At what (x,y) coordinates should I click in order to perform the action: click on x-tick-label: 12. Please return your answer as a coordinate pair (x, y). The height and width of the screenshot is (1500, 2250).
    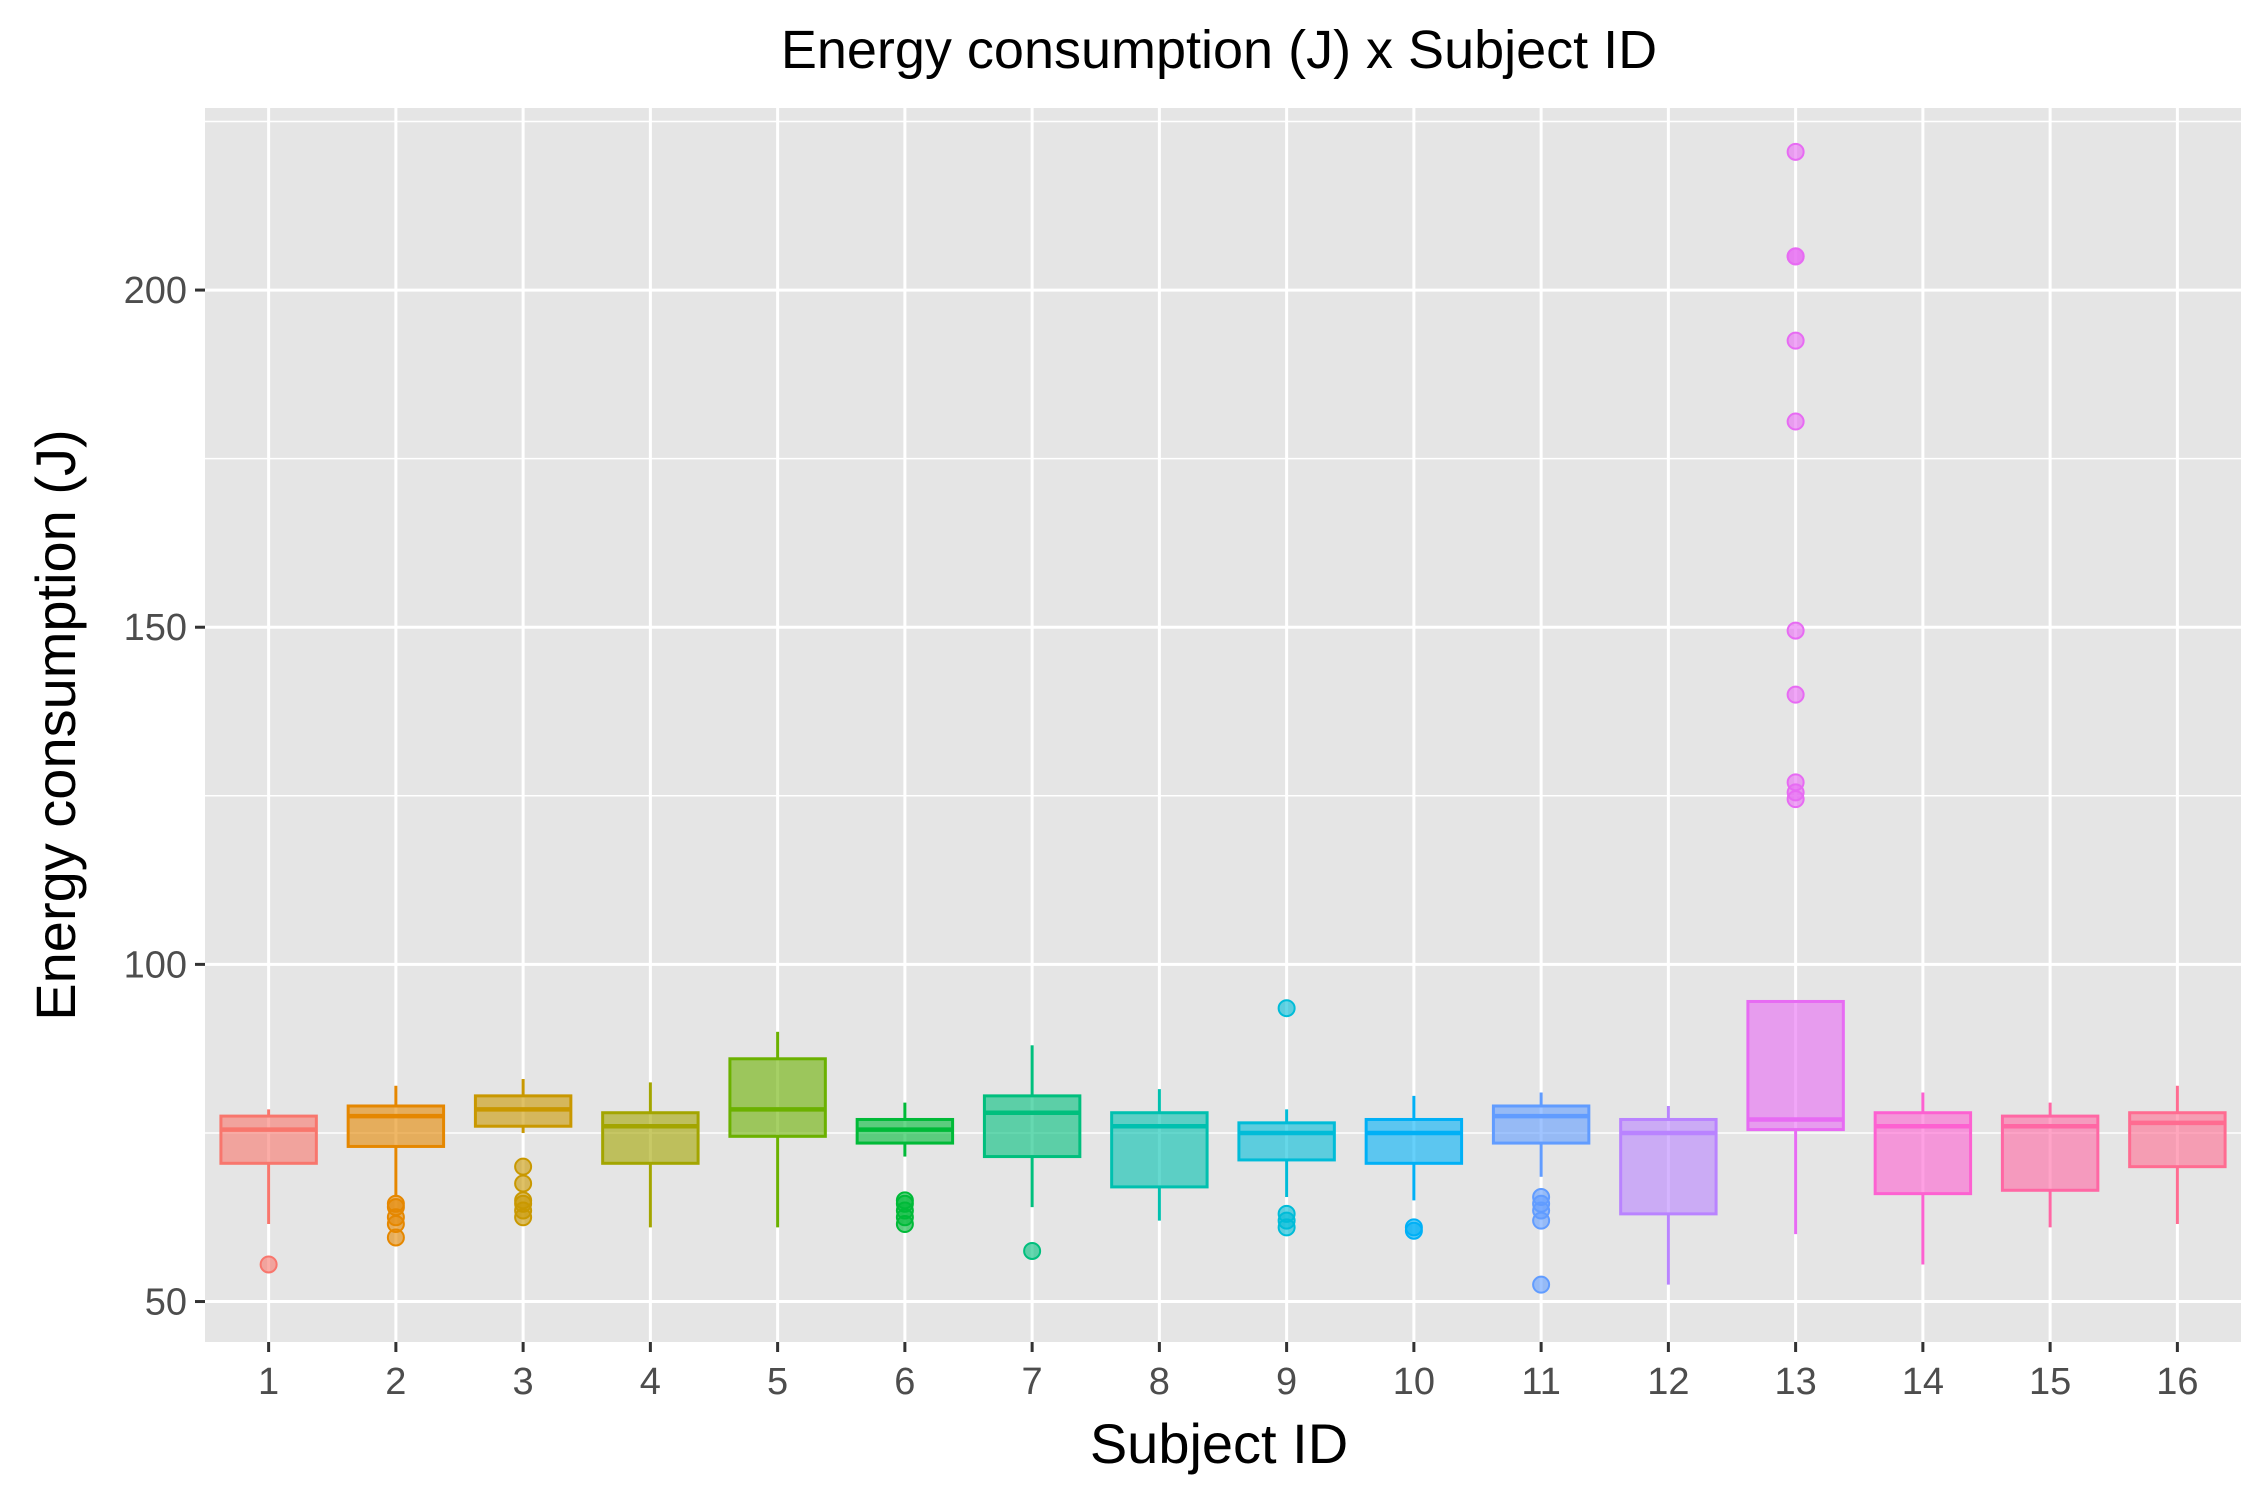
    Looking at the image, I should click on (1668, 1382).